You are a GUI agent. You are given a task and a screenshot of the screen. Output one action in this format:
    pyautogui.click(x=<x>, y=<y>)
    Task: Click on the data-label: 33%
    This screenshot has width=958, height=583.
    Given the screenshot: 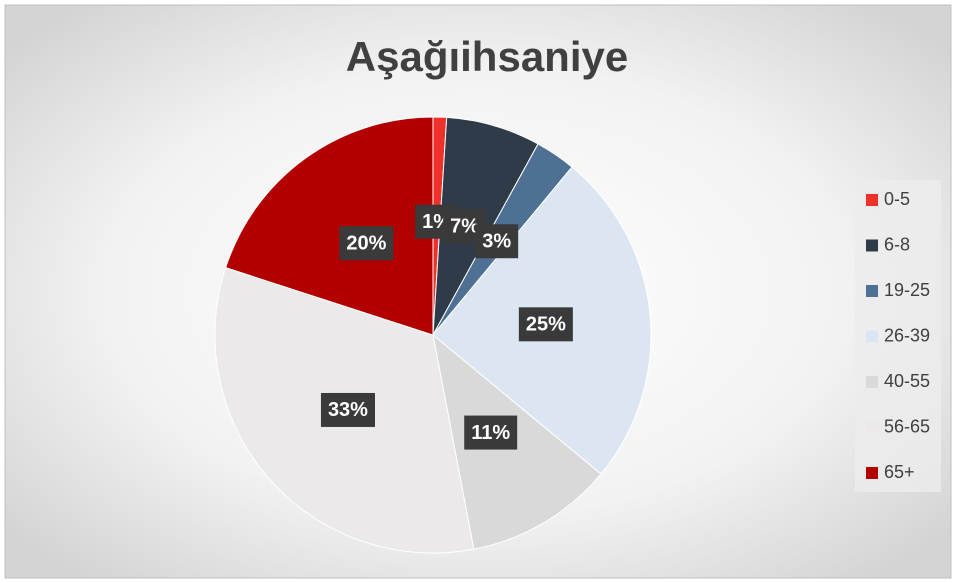 What is the action you would take?
    pyautogui.click(x=348, y=410)
    